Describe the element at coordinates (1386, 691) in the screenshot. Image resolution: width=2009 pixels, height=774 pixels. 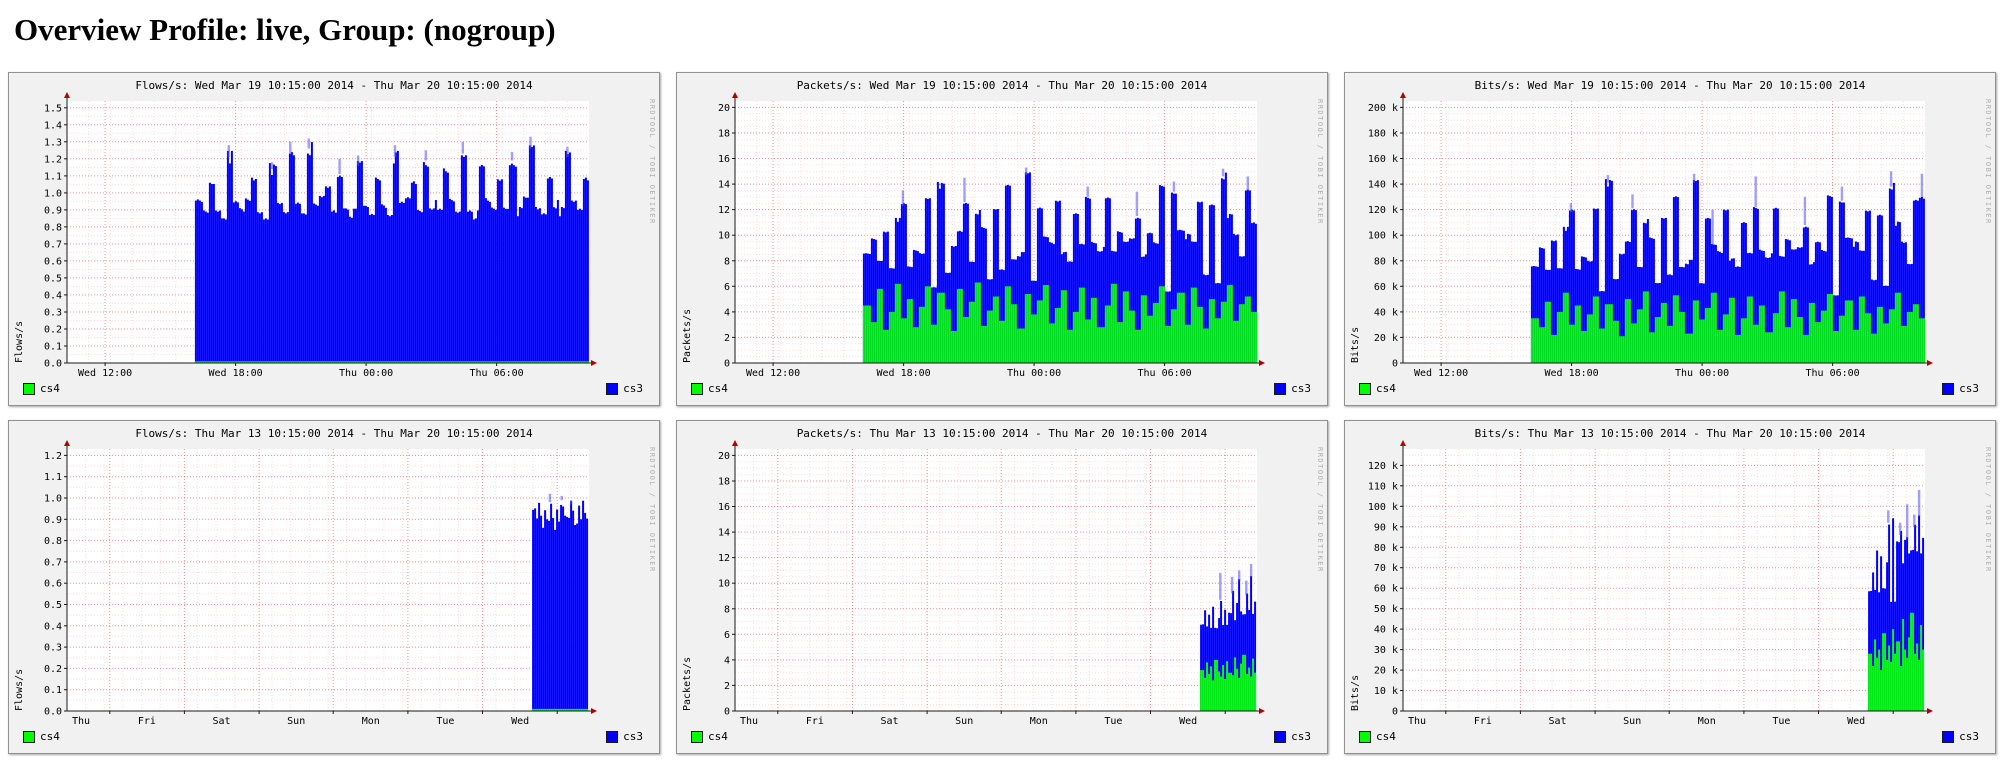
I see `svg-text: 10 k` at that location.